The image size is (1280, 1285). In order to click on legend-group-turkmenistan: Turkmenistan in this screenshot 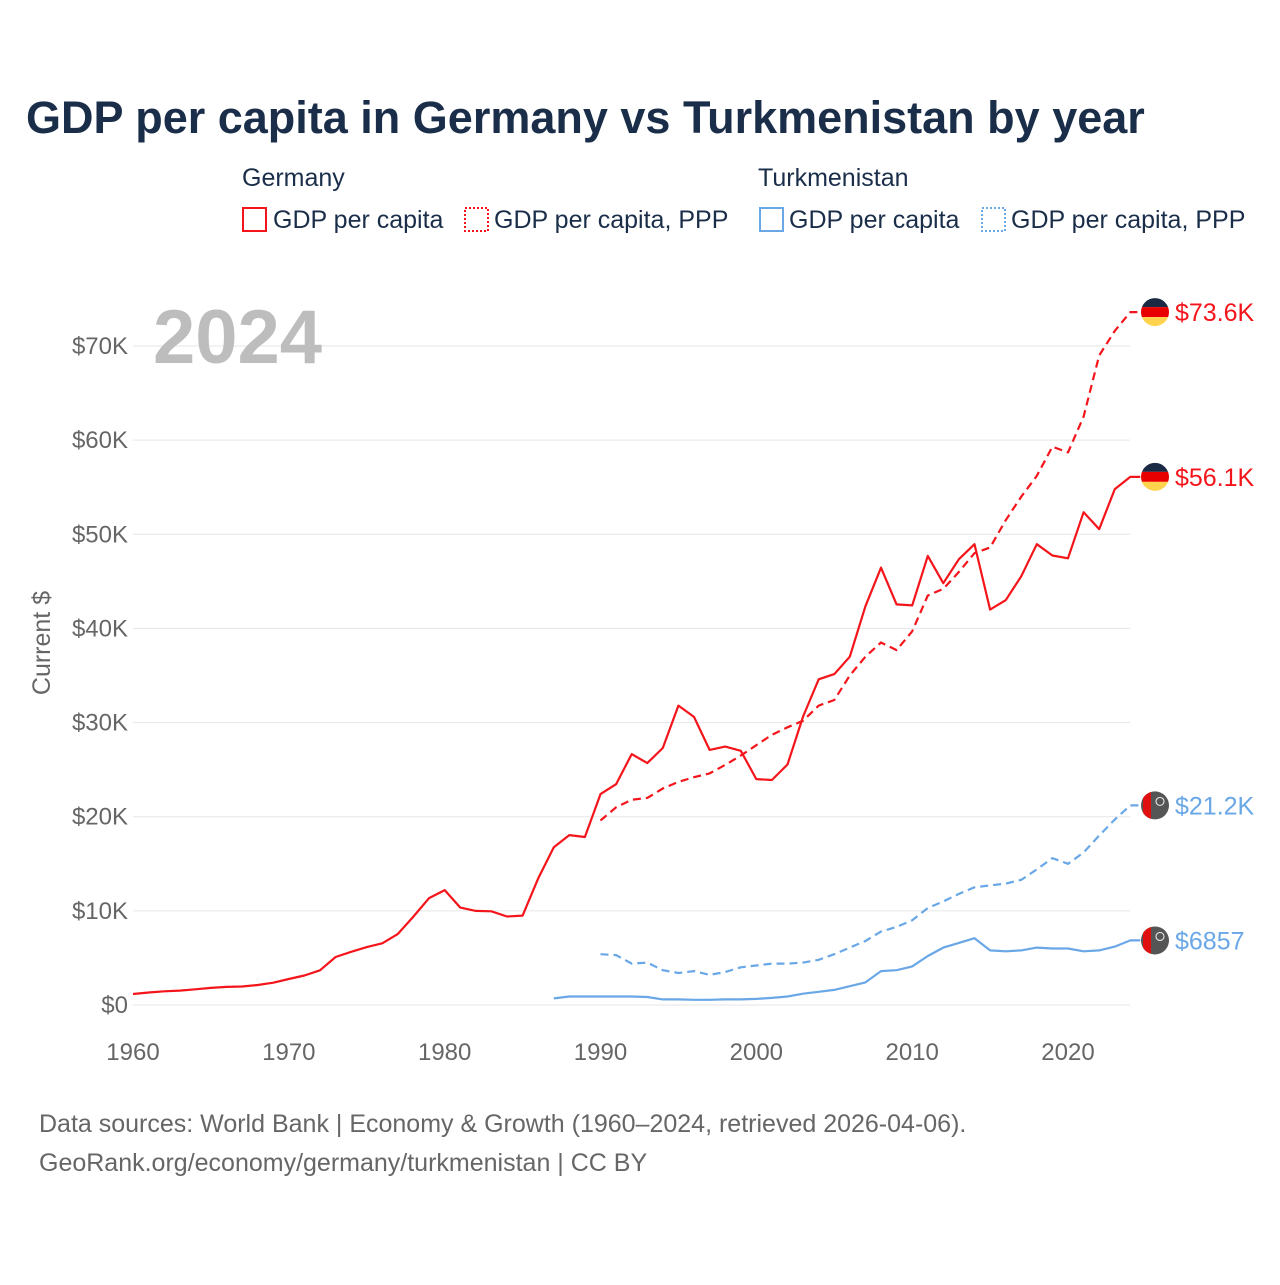, I will do `click(833, 178)`.